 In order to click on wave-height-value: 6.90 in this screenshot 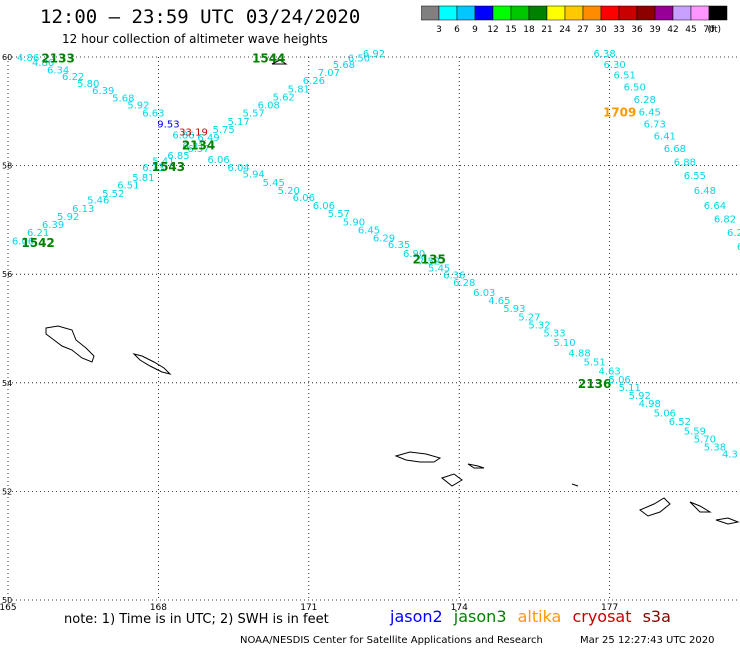, I will do `click(414, 254)`.